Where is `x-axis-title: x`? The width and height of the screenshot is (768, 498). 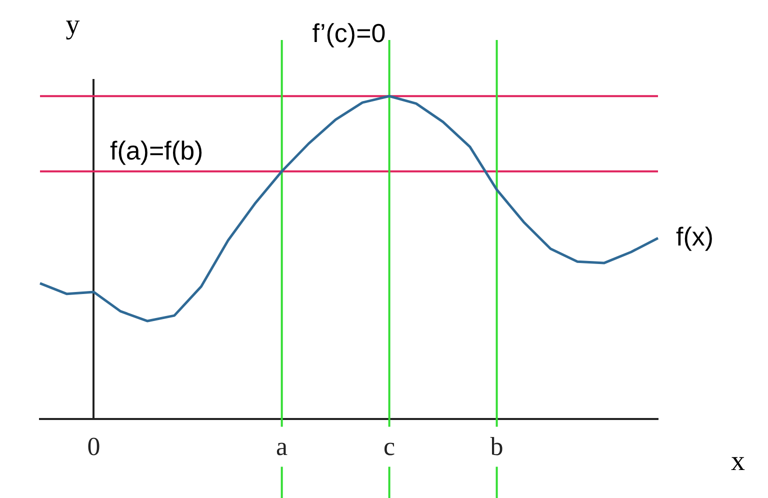
x-axis-title: x is located at coordinates (738, 462).